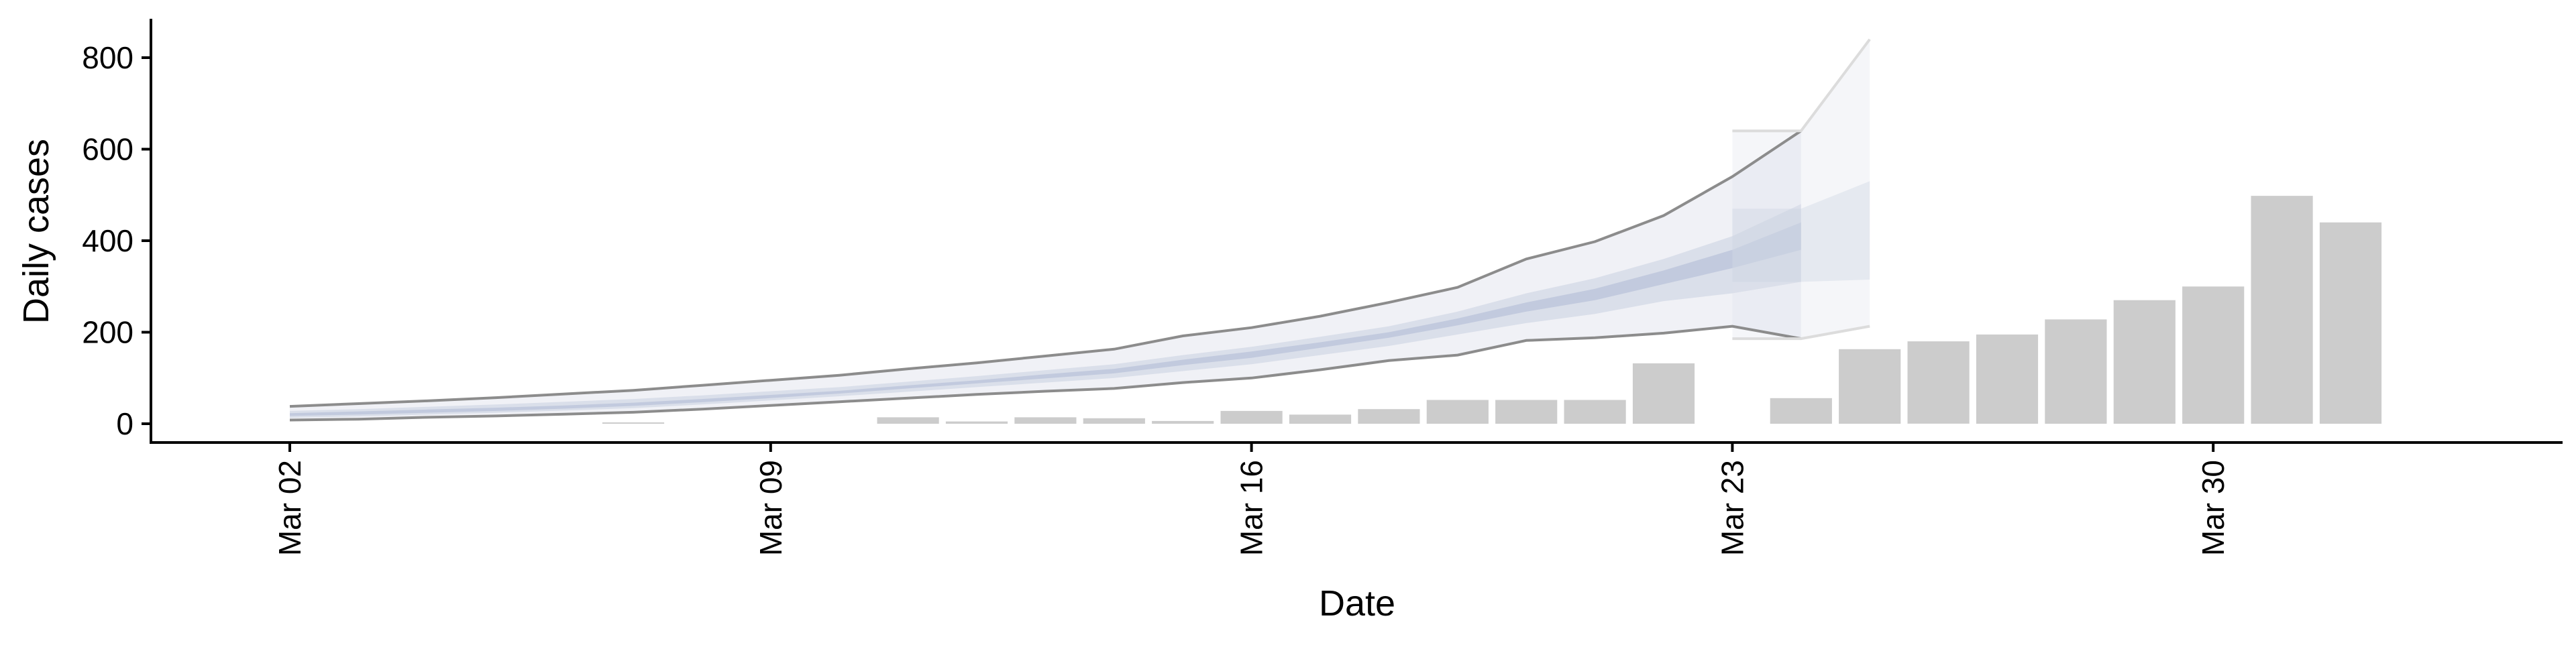  What do you see at coordinates (1801, 85) in the screenshot?
I see `forecast-extension-upper-line` at bounding box center [1801, 85].